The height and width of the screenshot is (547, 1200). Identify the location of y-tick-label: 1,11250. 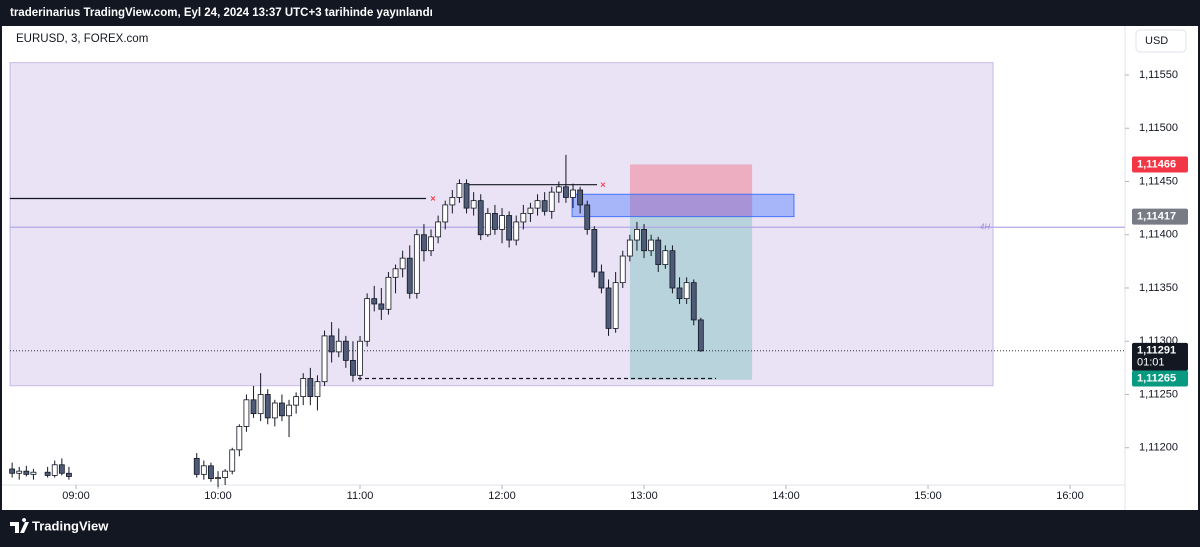
(1158, 394).